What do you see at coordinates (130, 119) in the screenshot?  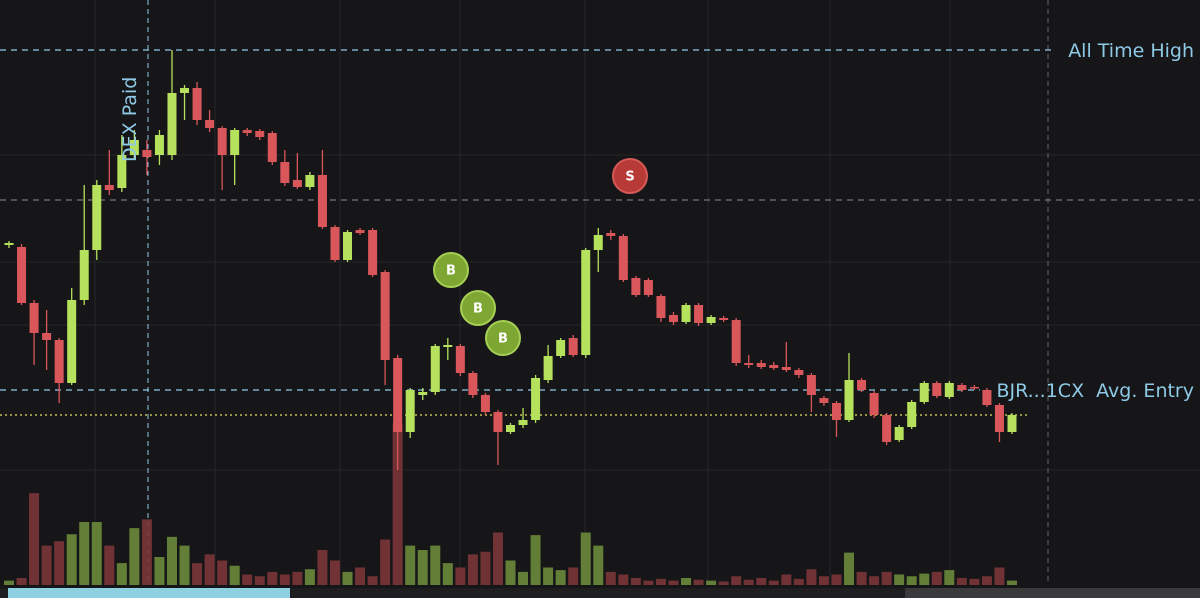 I see `event-label: DEX Paid` at bounding box center [130, 119].